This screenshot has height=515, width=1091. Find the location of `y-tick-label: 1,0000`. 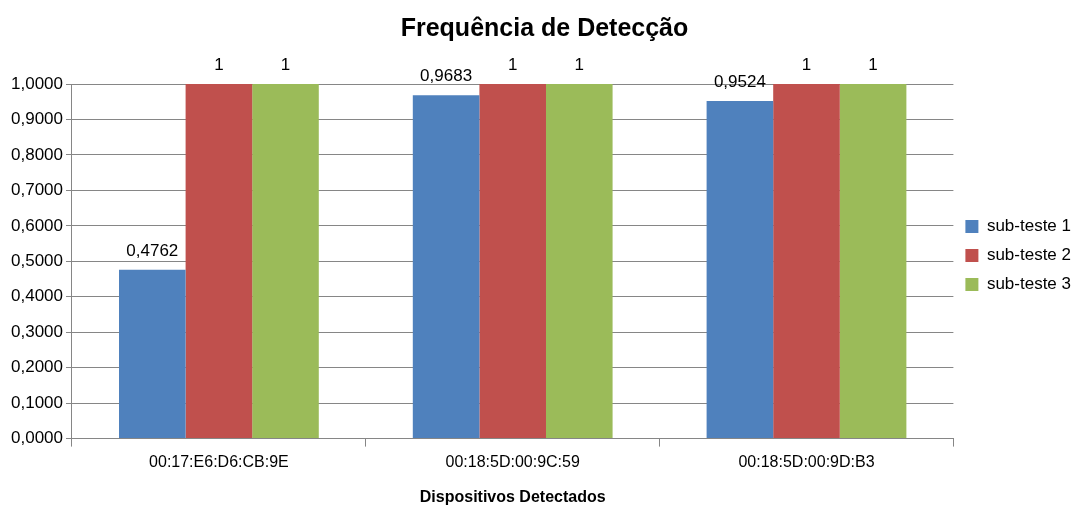

y-tick-label: 1,0000 is located at coordinates (37, 83).